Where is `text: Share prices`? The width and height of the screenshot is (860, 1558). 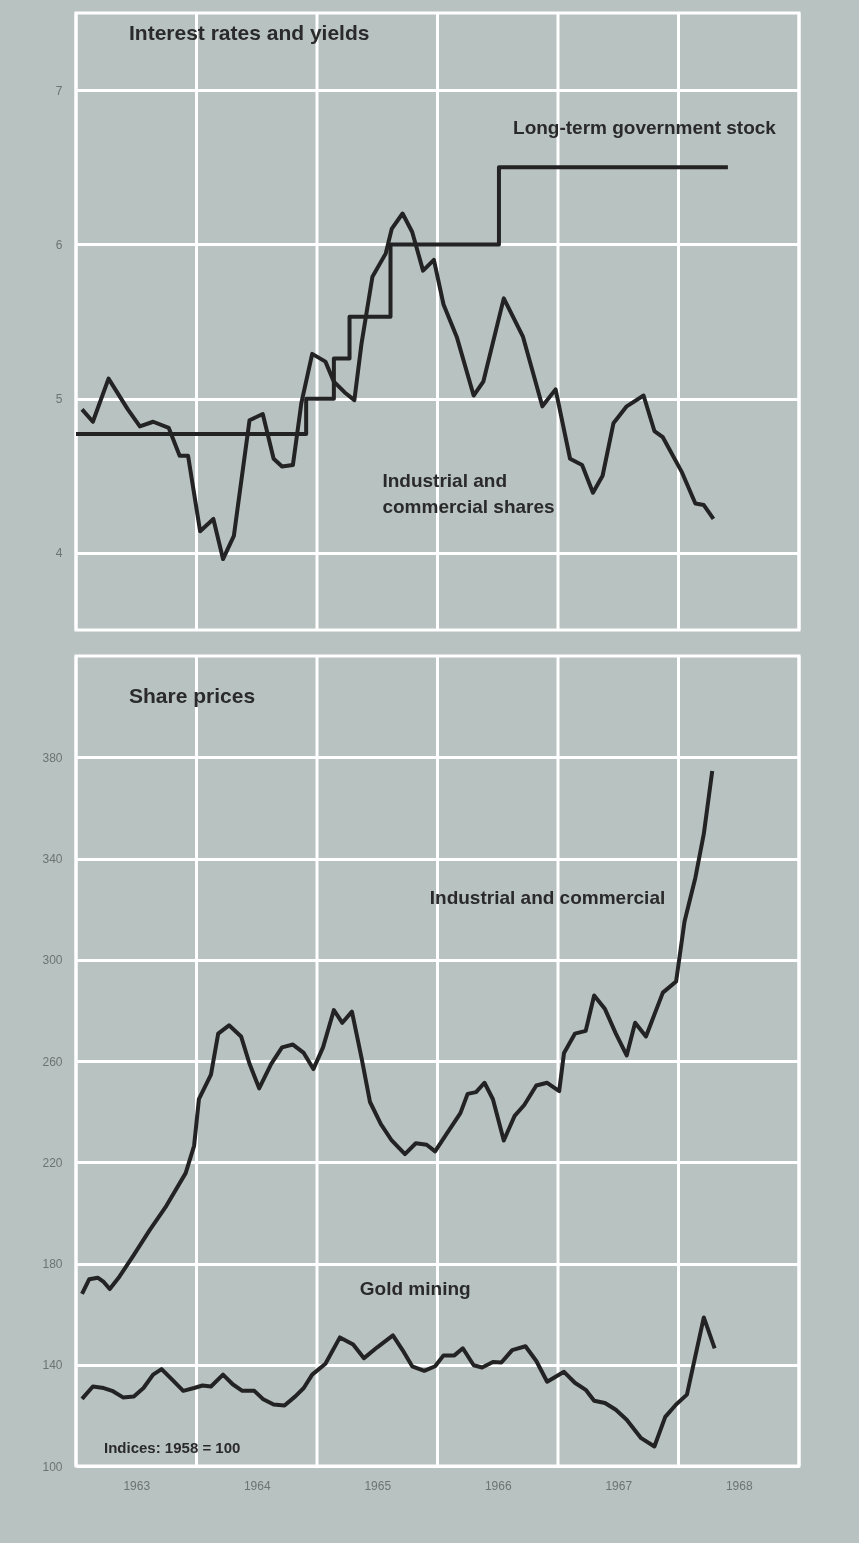 text: Share prices is located at coordinates (192, 695).